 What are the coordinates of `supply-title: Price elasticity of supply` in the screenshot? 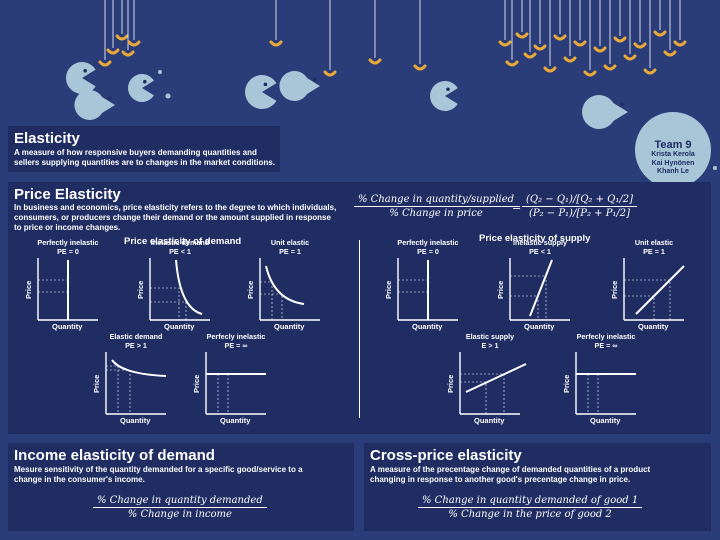 It's located at (535, 238).